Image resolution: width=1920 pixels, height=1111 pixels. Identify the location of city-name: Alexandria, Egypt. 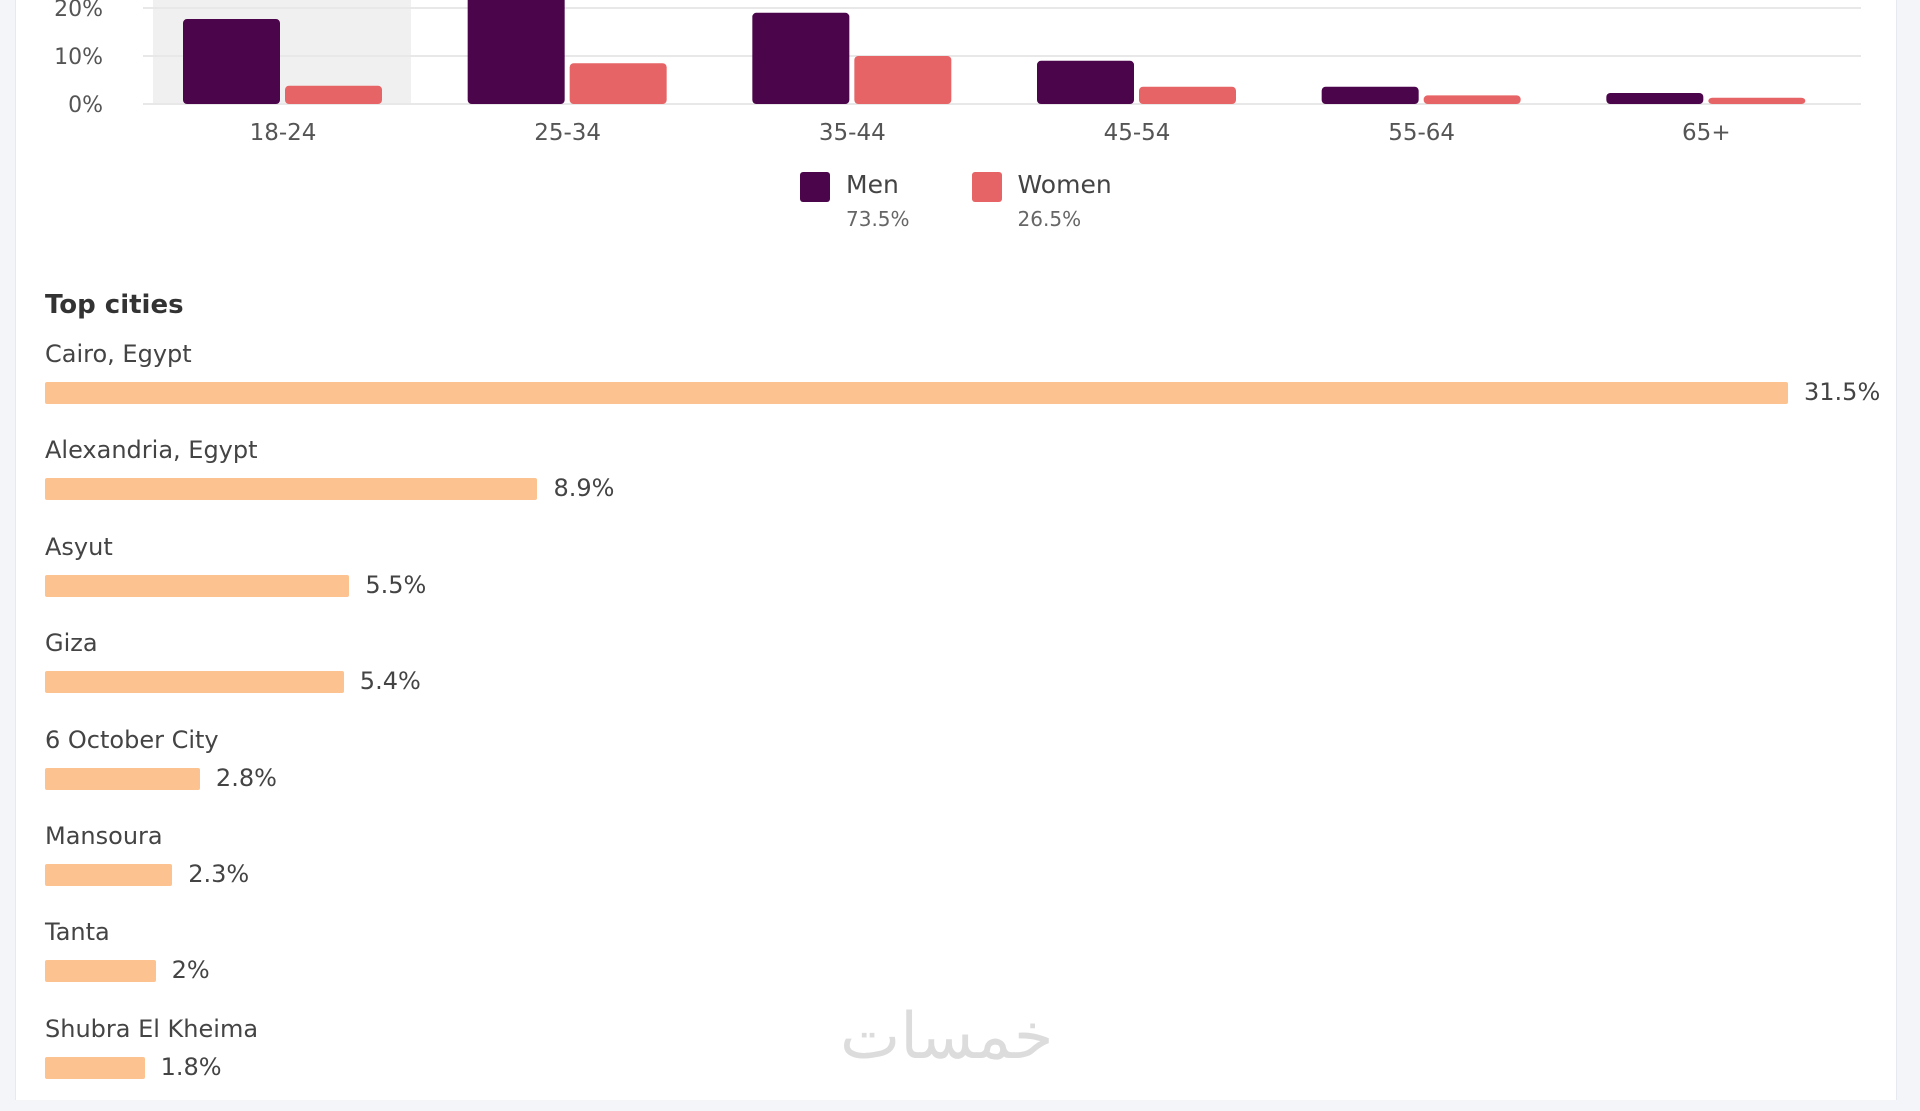
(151, 450).